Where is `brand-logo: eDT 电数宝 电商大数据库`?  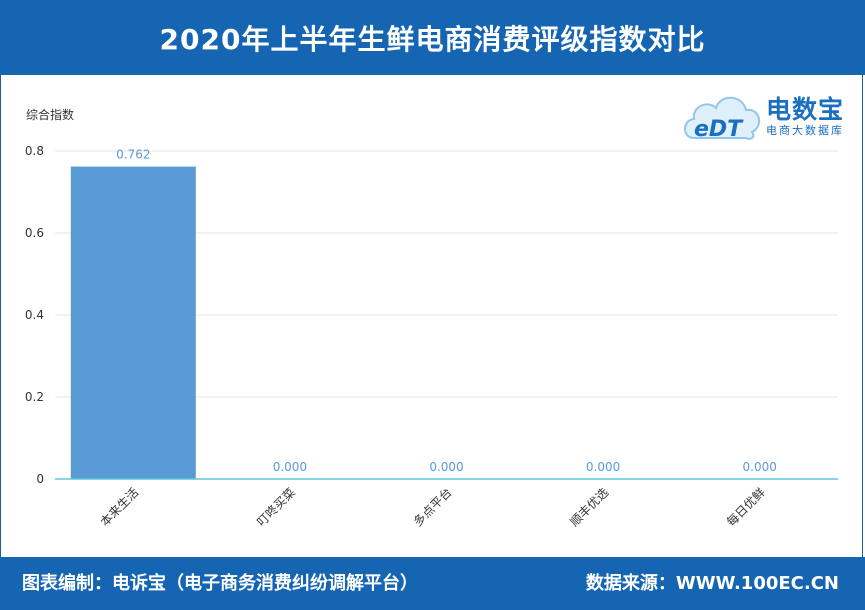
brand-logo: eDT 电数宝 电商大数据库 is located at coordinates (767, 117).